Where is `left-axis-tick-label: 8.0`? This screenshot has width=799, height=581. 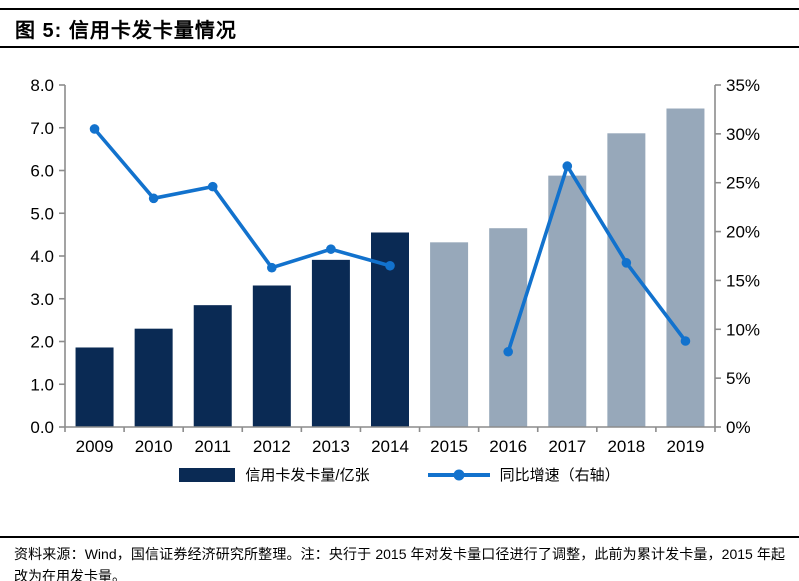
left-axis-tick-label: 8.0 is located at coordinates (42, 85).